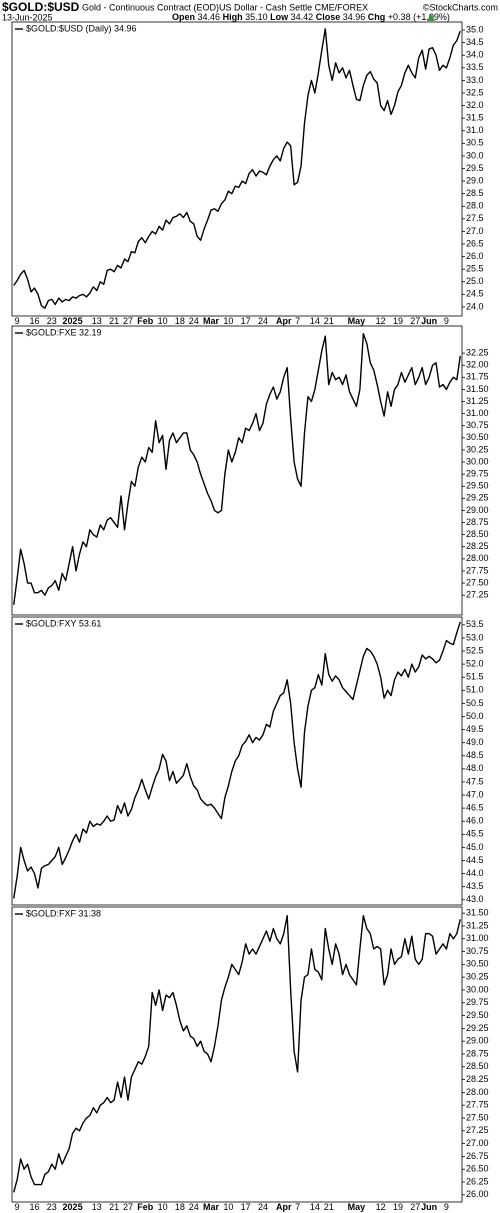 This screenshot has height=1213, width=500. What do you see at coordinates (357, 1207) in the screenshot?
I see `x-tick-label: May` at bounding box center [357, 1207].